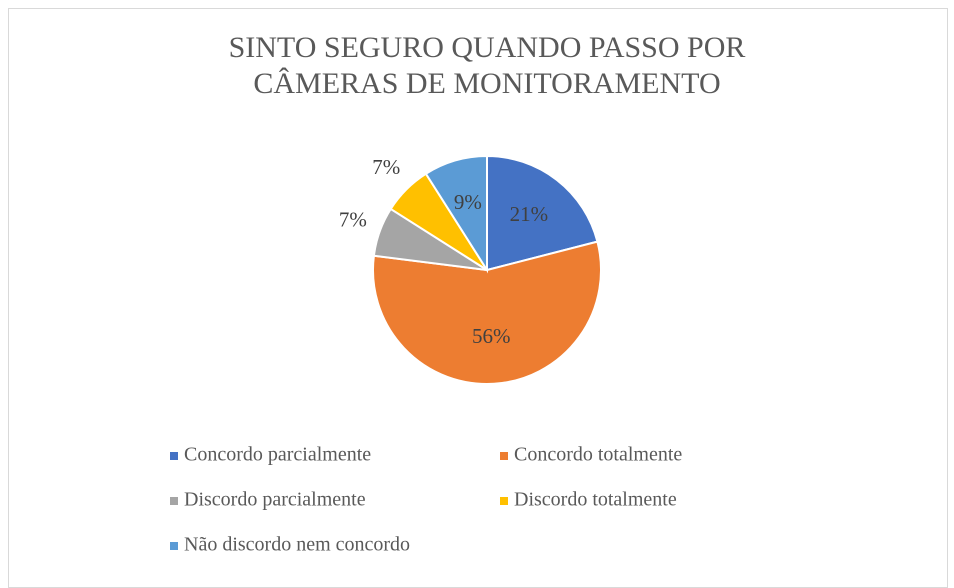 The height and width of the screenshot is (588, 954). I want to click on data-label: 56%, so click(491, 336).